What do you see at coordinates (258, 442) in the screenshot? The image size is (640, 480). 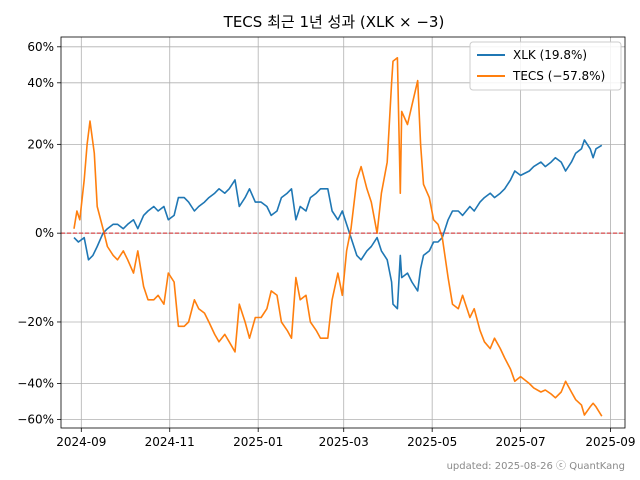 I see `x-tick-label: 2025-01` at bounding box center [258, 442].